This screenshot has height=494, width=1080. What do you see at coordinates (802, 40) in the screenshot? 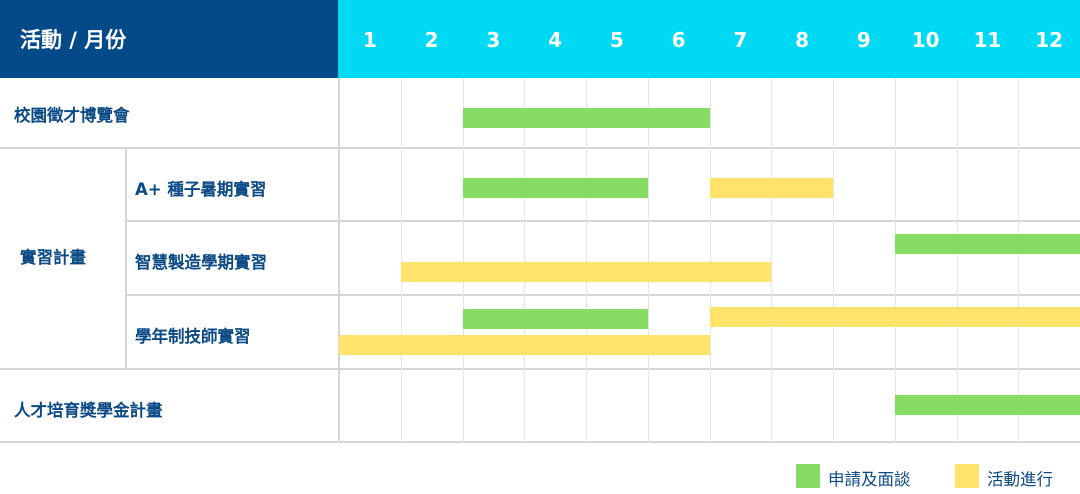
I see `month-header-8: 8` at bounding box center [802, 40].